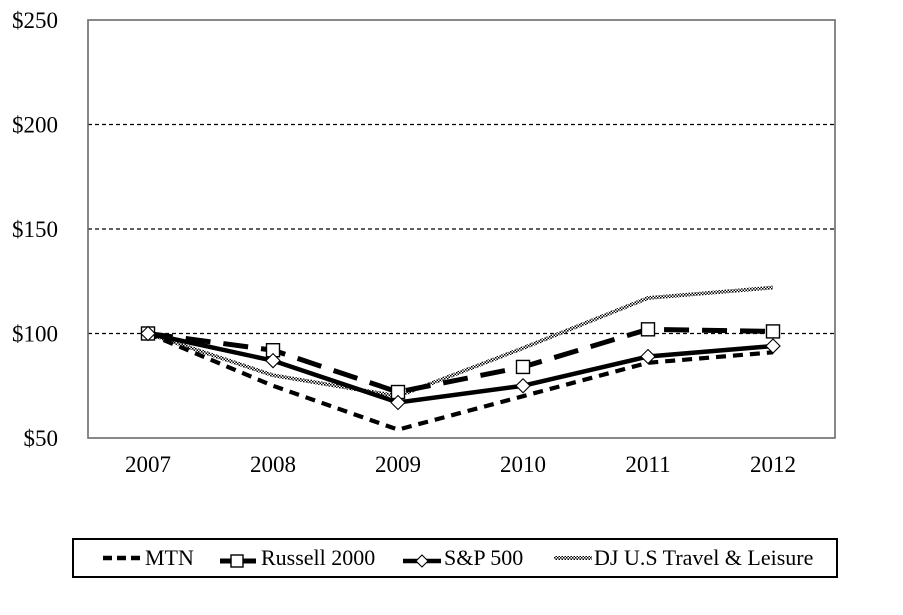 The width and height of the screenshot is (903, 615). I want to click on series-line-mtn, so click(460, 381).